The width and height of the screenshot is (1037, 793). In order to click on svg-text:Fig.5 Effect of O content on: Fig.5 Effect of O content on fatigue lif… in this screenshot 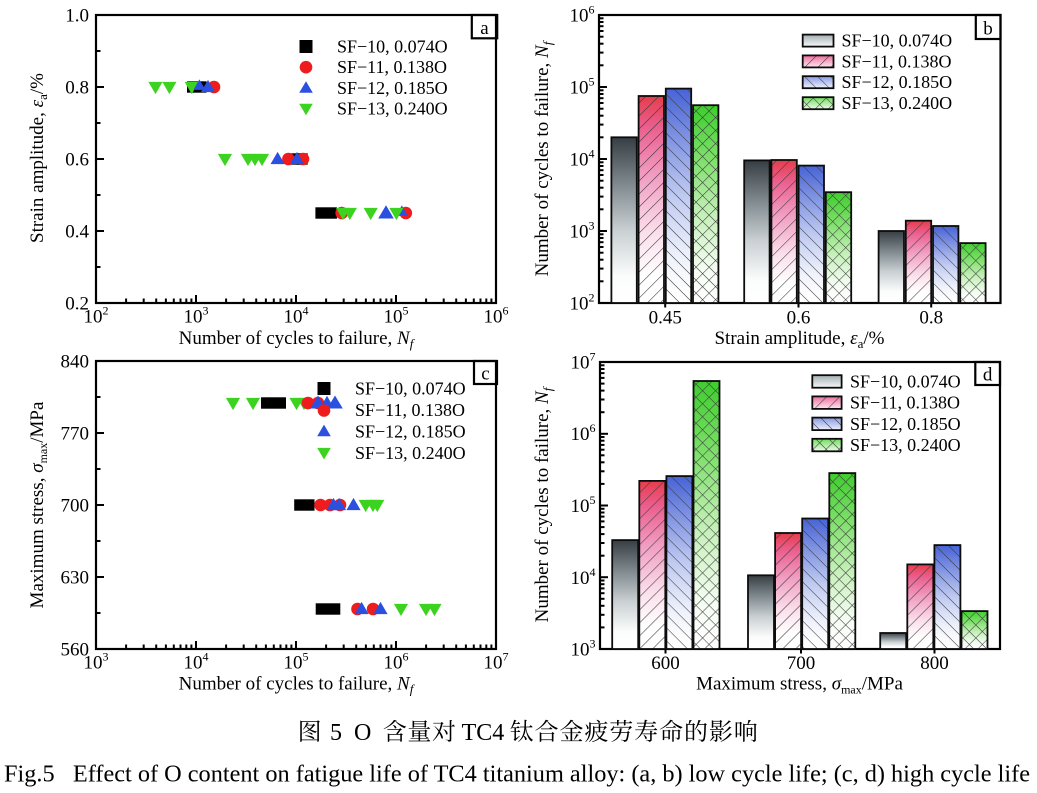, I will do `click(517, 774)`.